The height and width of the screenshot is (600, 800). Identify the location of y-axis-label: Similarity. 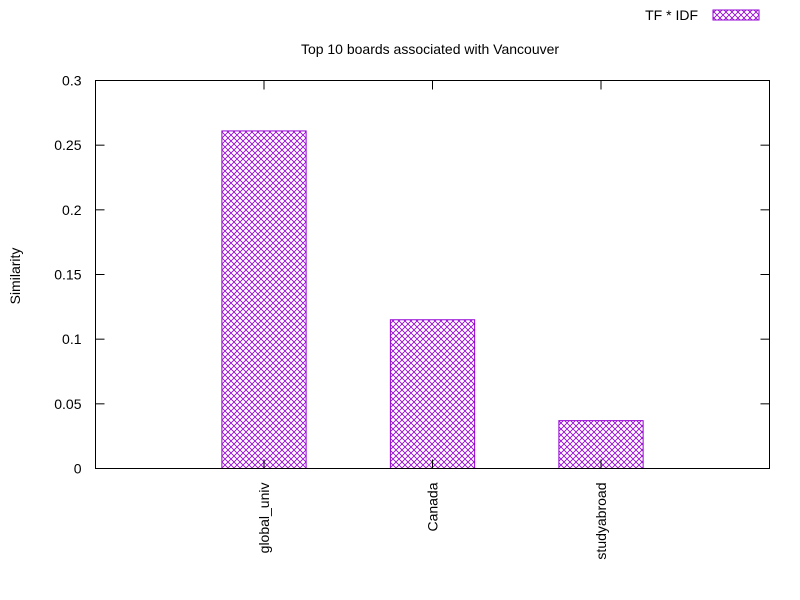
(15, 276).